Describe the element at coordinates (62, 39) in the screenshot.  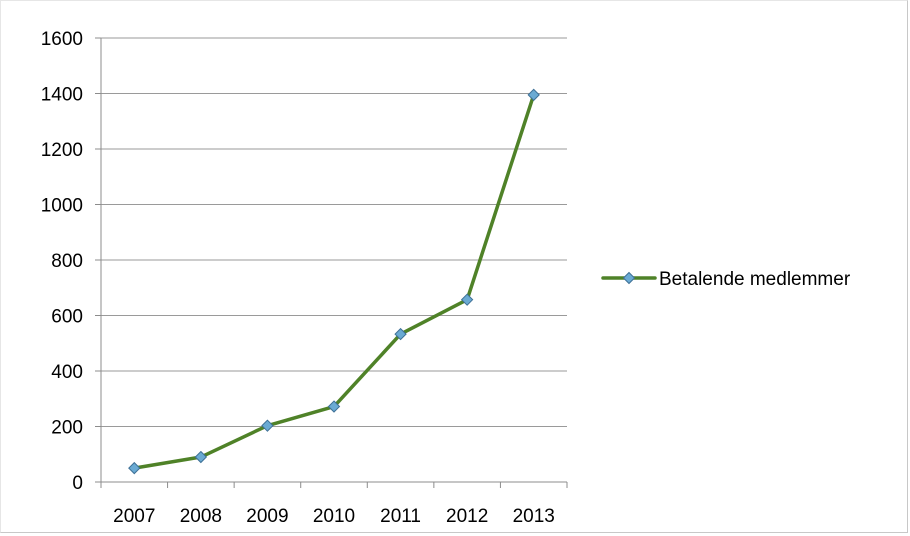
I see `y-tick-label: 1600` at that location.